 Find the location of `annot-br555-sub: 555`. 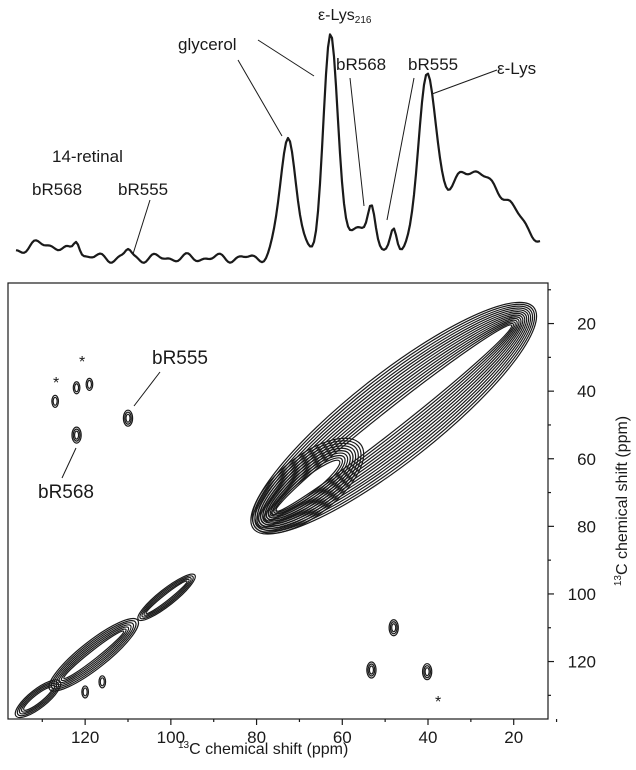

annot-br555-sub: 555 is located at coordinates (192, 358).